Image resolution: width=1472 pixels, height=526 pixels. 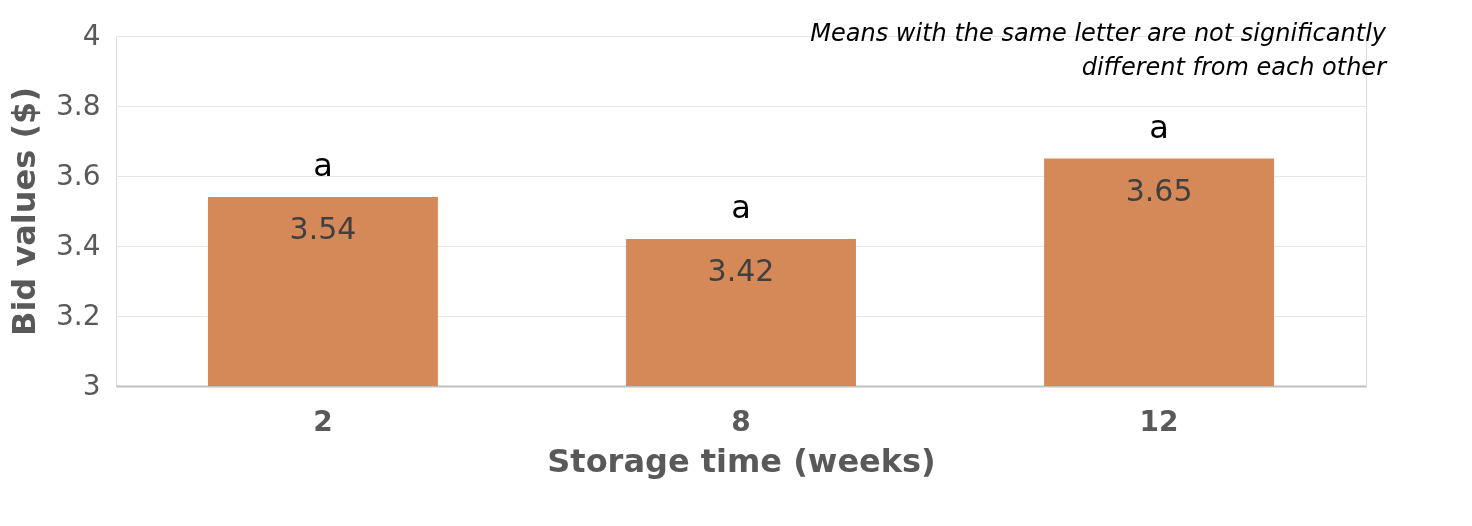 I want to click on annotation: Means with the same letter are not significantly different from each other, so click(x=1099, y=50).